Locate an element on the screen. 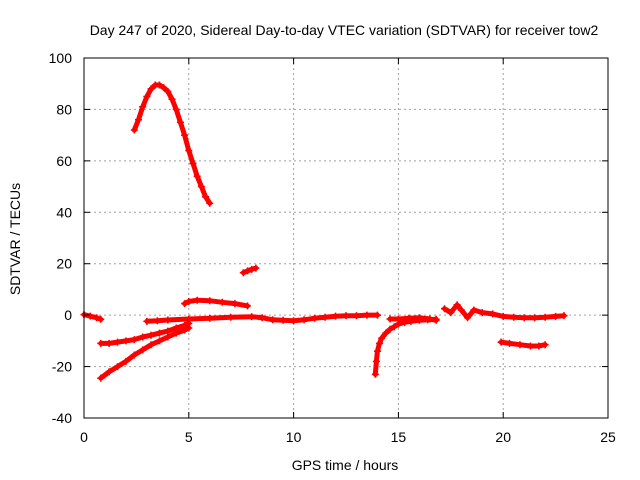  x-tick-label: 10 is located at coordinates (294, 437).